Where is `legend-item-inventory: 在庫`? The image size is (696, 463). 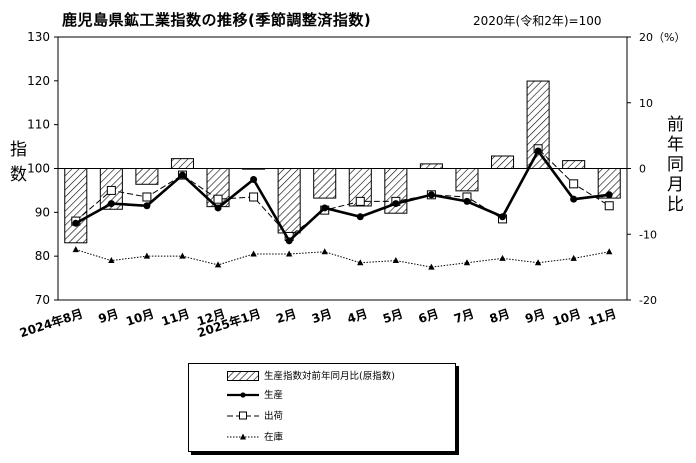 legend-item-inventory: 在庫 is located at coordinates (322, 438).